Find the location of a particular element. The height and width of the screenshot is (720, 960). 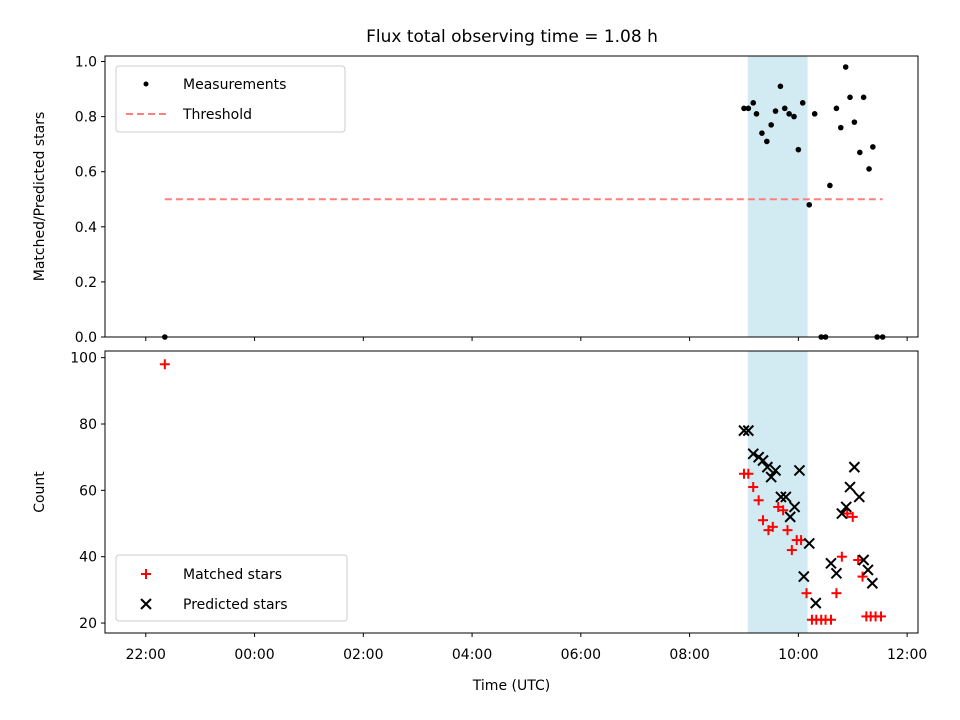

legend: Matched stars Predicted stars is located at coordinates (231, 588).